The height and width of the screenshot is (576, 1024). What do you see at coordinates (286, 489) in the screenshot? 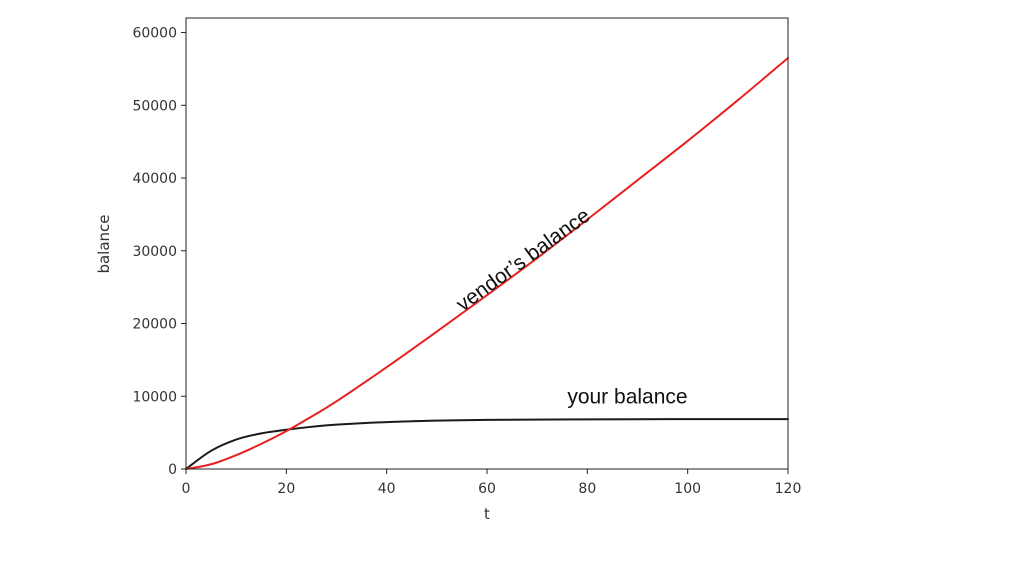
I see `x-tick-label: 20` at bounding box center [286, 489].